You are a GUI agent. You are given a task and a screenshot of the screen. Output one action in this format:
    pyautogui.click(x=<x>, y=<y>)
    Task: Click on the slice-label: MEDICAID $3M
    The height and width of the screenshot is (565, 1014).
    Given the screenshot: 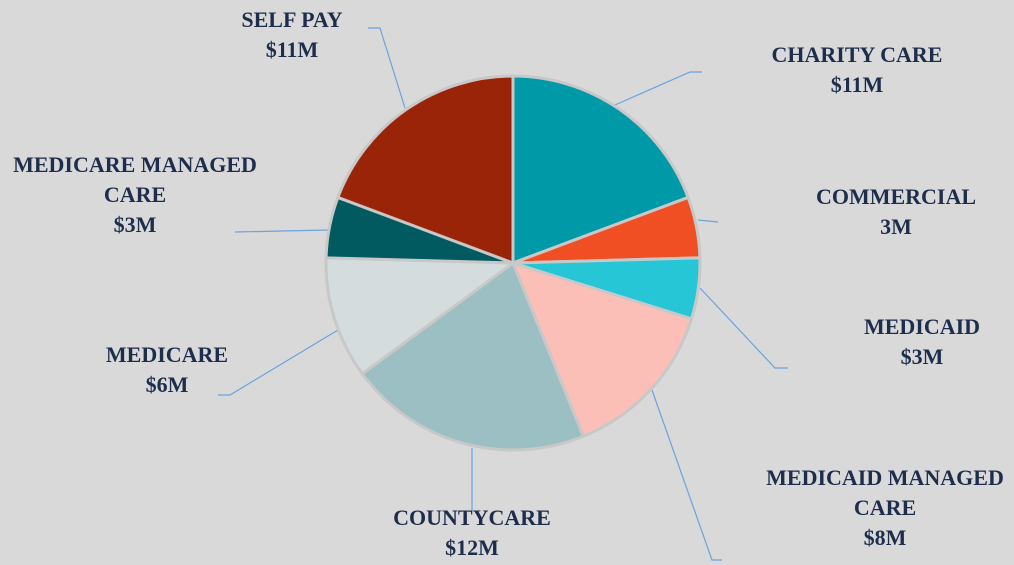 What is the action you would take?
    pyautogui.click(x=900, y=342)
    